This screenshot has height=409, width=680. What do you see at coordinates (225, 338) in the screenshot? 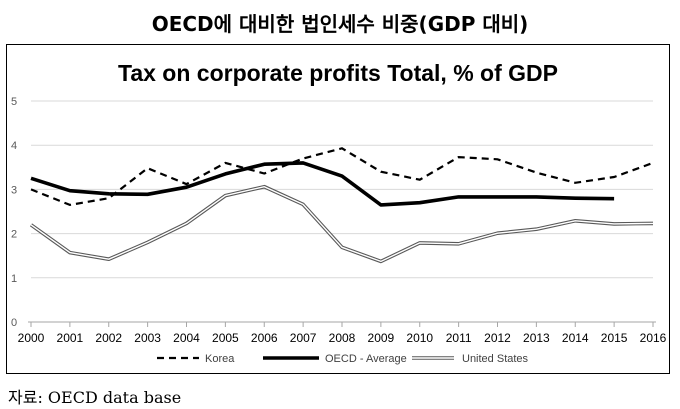
I see `x-tick-label: 2005` at bounding box center [225, 338].